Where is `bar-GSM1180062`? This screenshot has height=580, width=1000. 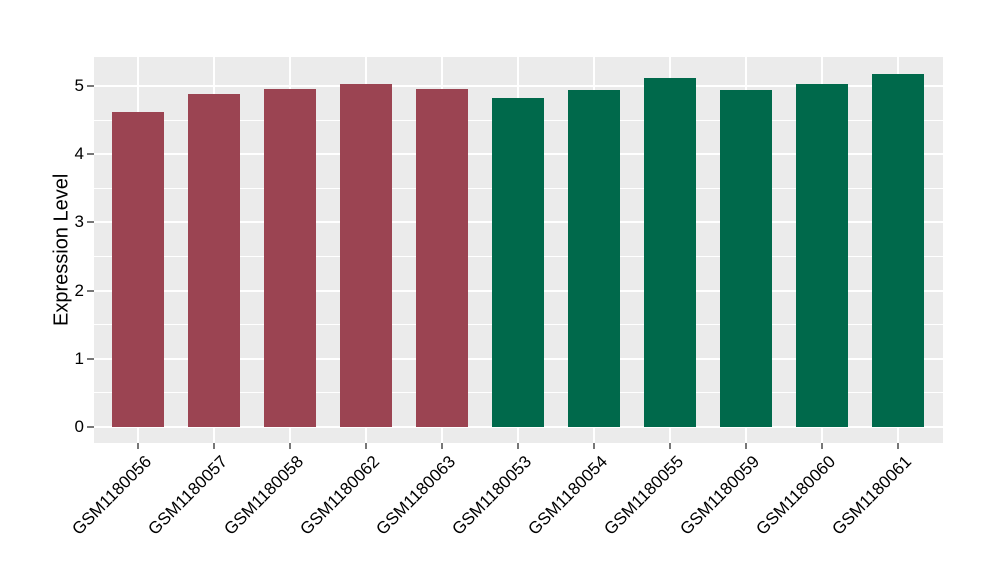 bar-GSM1180062 is located at coordinates (366, 255).